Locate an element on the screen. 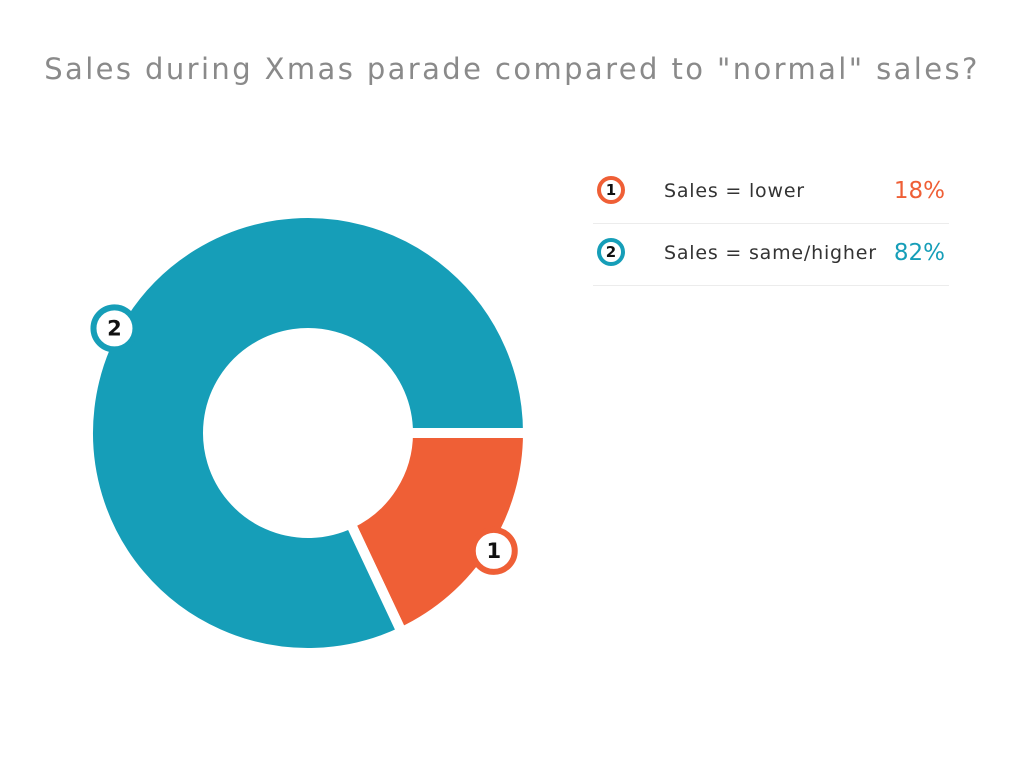 The height and width of the screenshot is (768, 1024). slice-marker-label: 2 is located at coordinates (114, 328).